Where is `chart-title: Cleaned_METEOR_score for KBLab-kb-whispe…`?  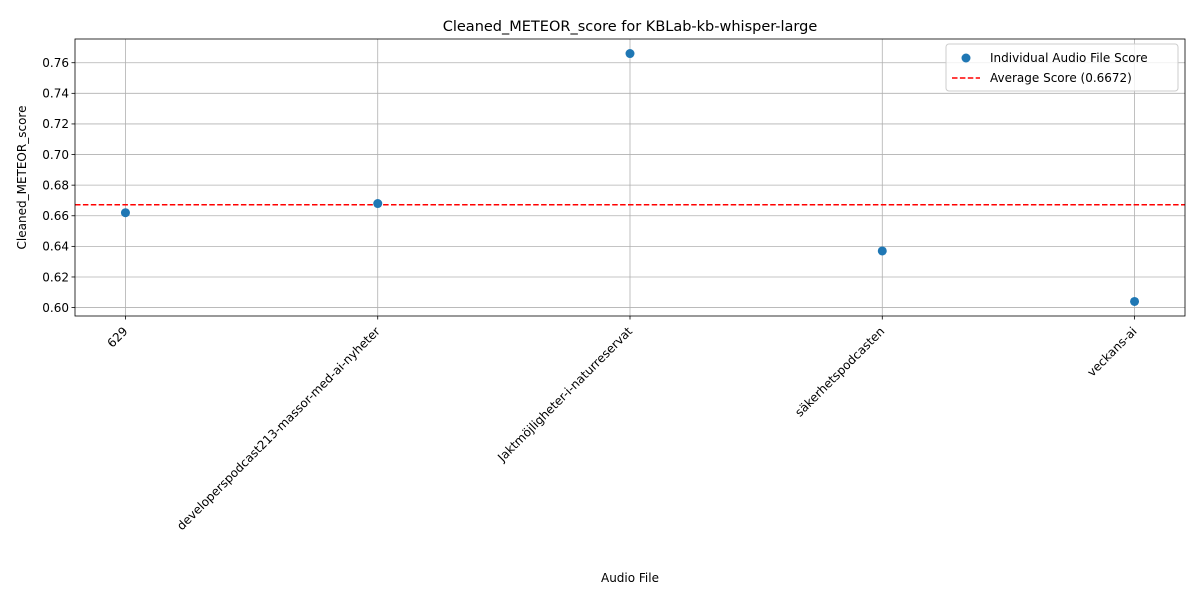
chart-title: Cleaned_METEOR_score for KBLab-kb-whispe… is located at coordinates (630, 27).